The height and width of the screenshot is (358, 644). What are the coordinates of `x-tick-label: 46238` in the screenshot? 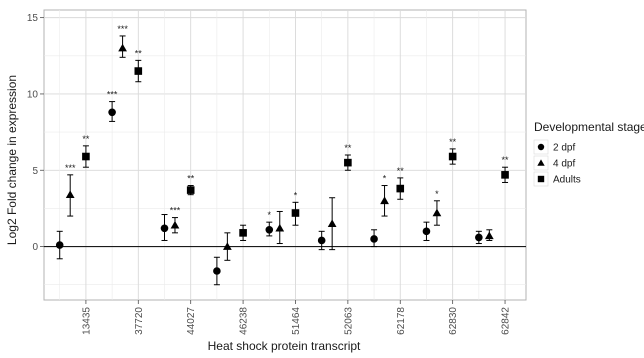 It's located at (244, 321).